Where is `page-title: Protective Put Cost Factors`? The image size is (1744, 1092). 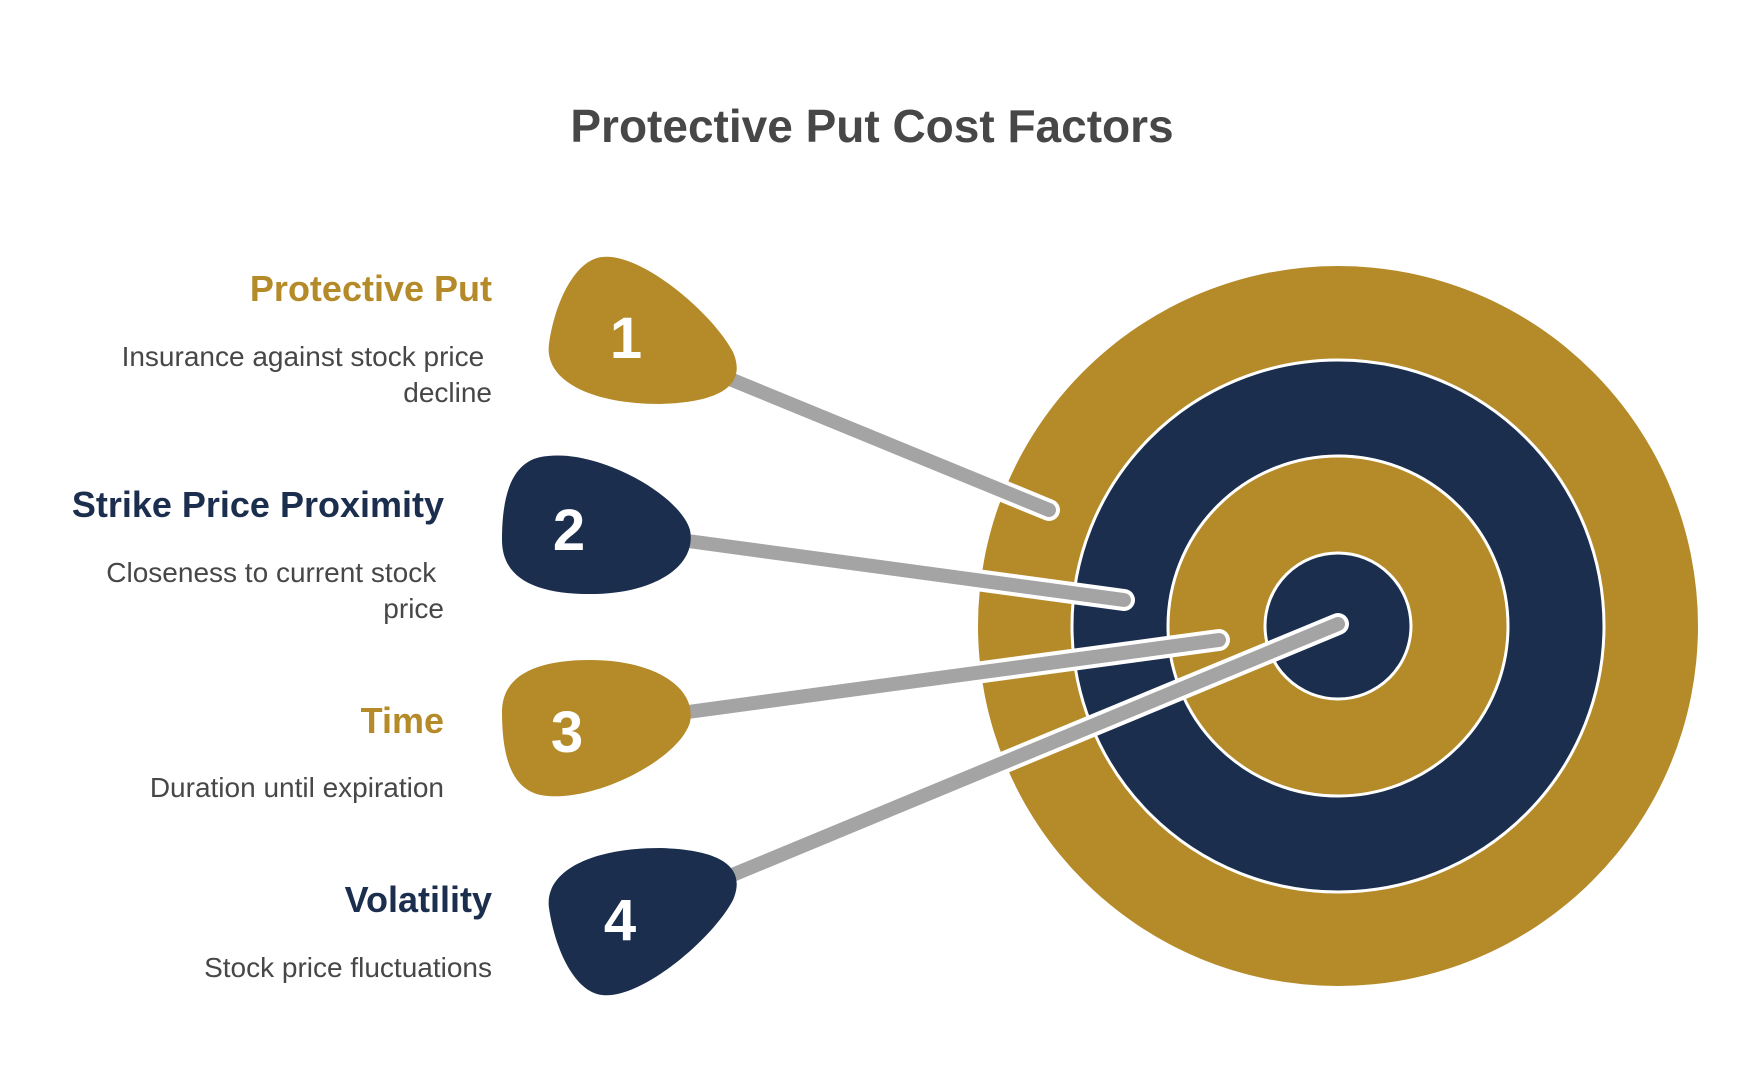 page-title: Protective Put Cost Factors is located at coordinates (871, 126).